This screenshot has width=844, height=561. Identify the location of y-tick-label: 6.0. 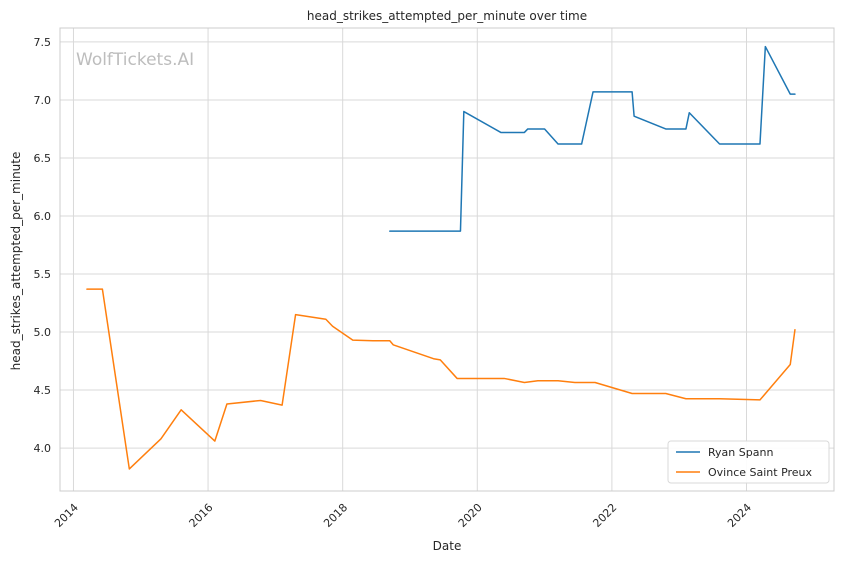
(43, 216).